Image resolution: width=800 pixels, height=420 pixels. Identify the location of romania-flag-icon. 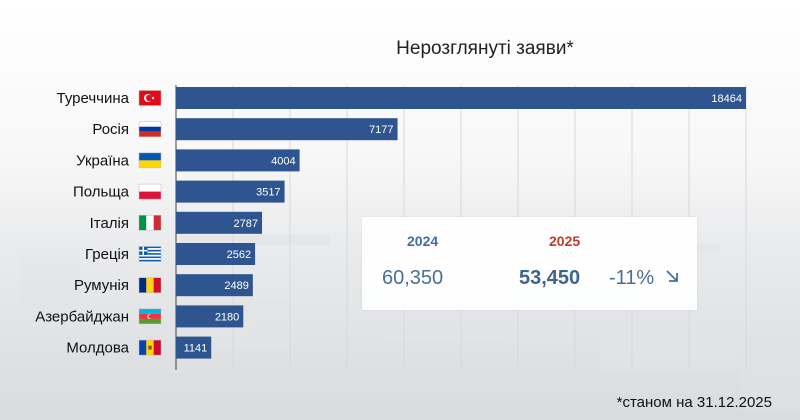
(150, 285).